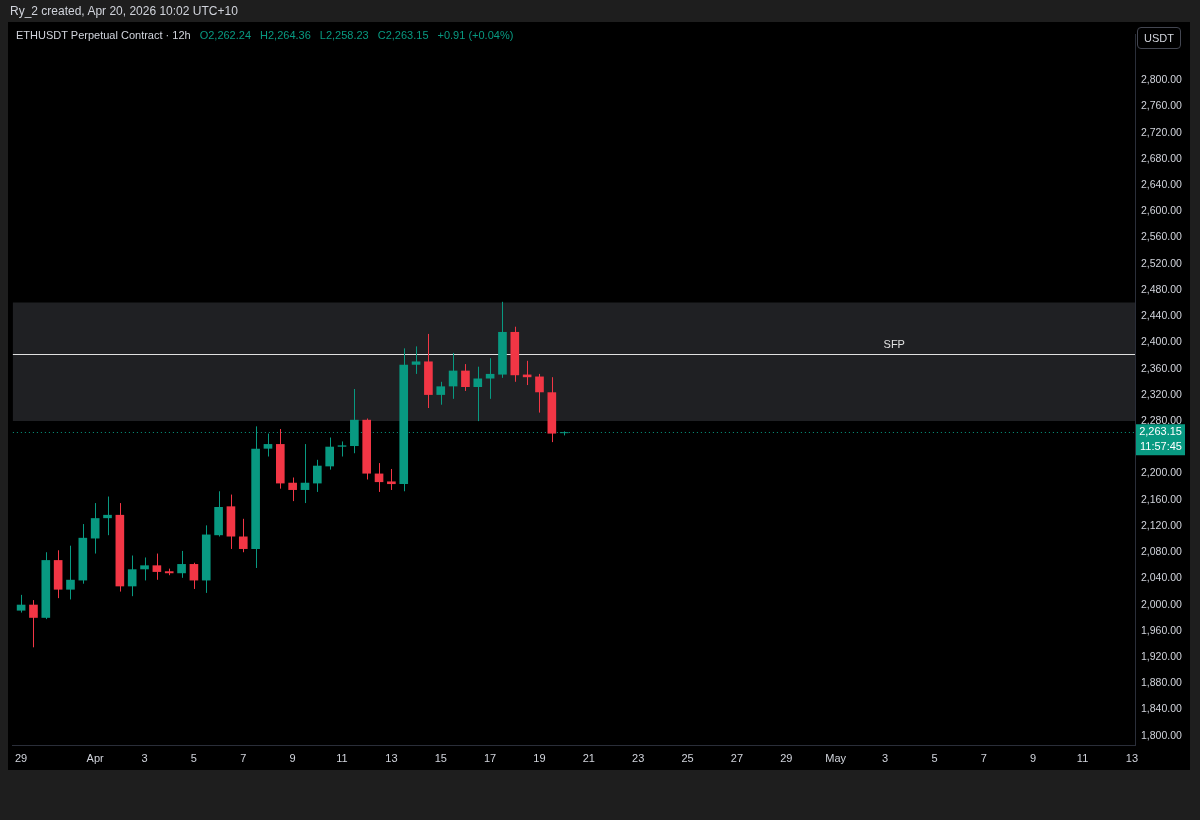 Image resolution: width=1200 pixels, height=820 pixels. Describe the element at coordinates (539, 757) in the screenshot. I see `x-tick-label: 19` at that location.